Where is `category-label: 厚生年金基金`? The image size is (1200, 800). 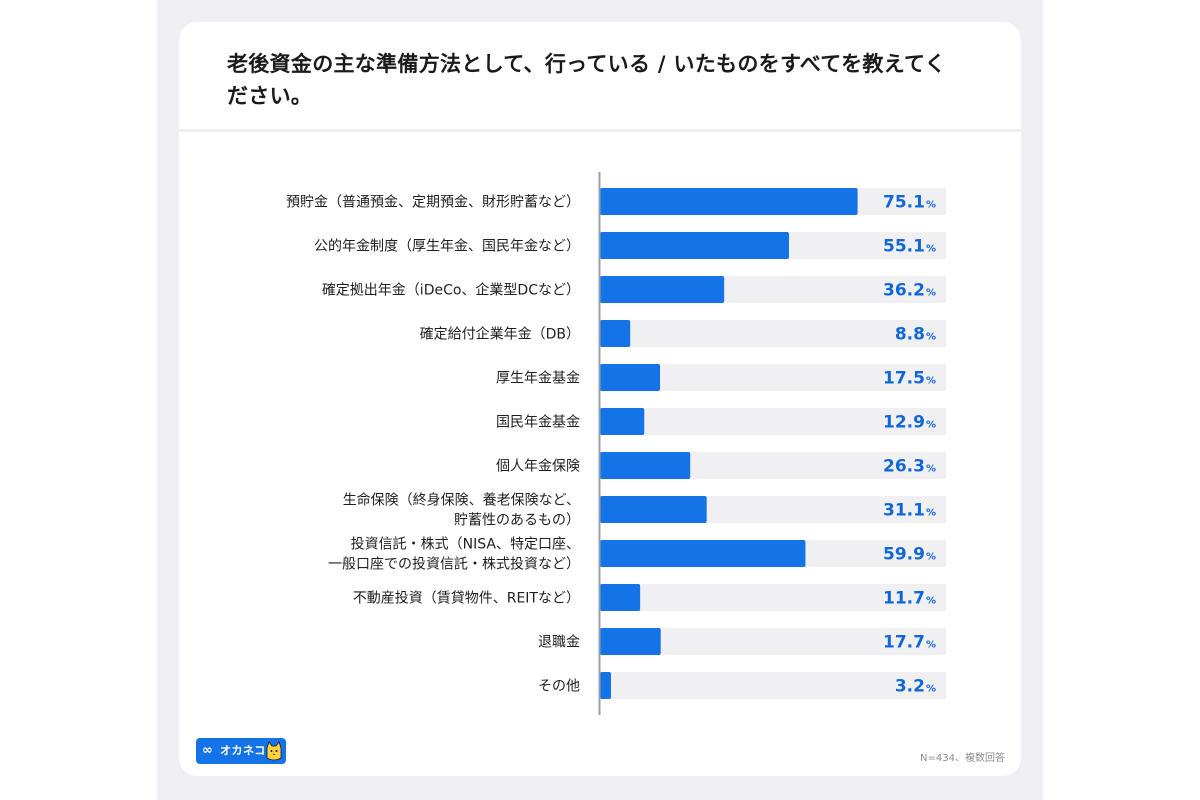 category-label: 厚生年金基金 is located at coordinates (538, 378).